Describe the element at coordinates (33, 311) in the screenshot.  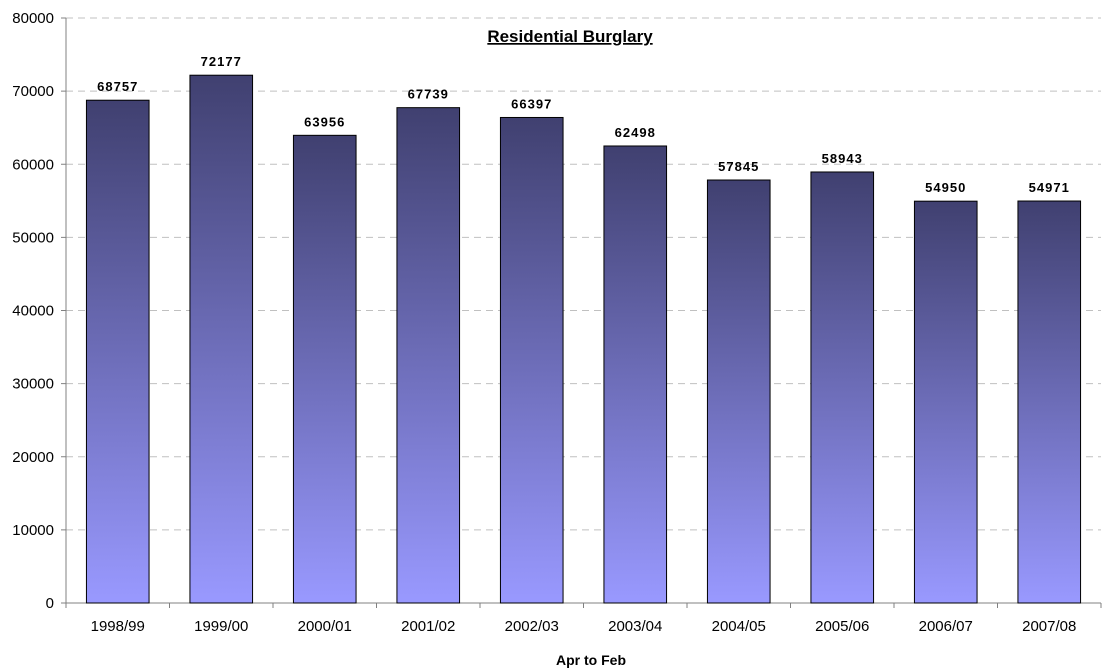
I see `y-tick-label: 40000` at that location.